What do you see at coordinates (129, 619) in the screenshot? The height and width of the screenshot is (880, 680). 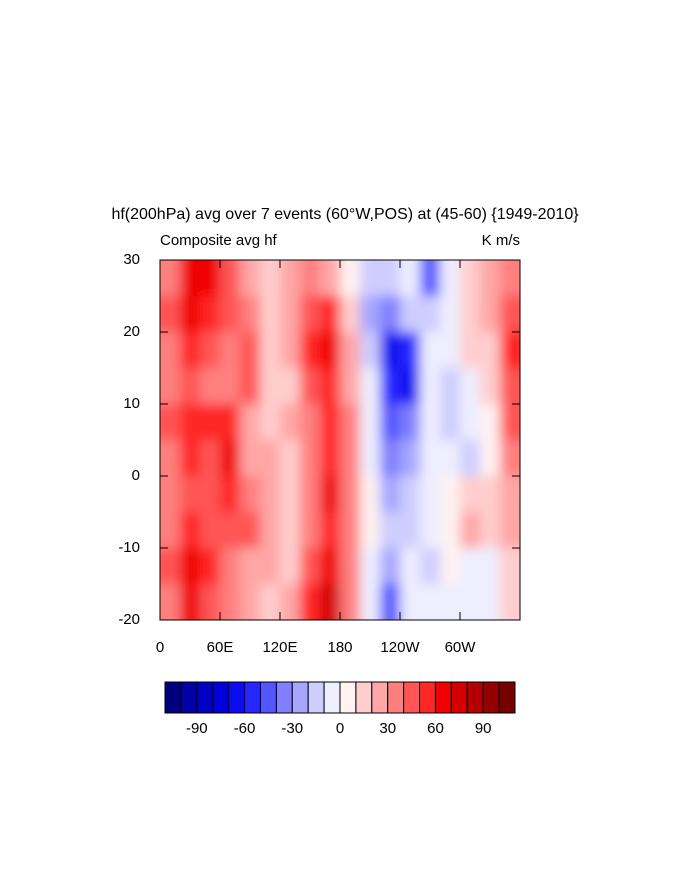 I see `y-tick-label: -20` at bounding box center [129, 619].